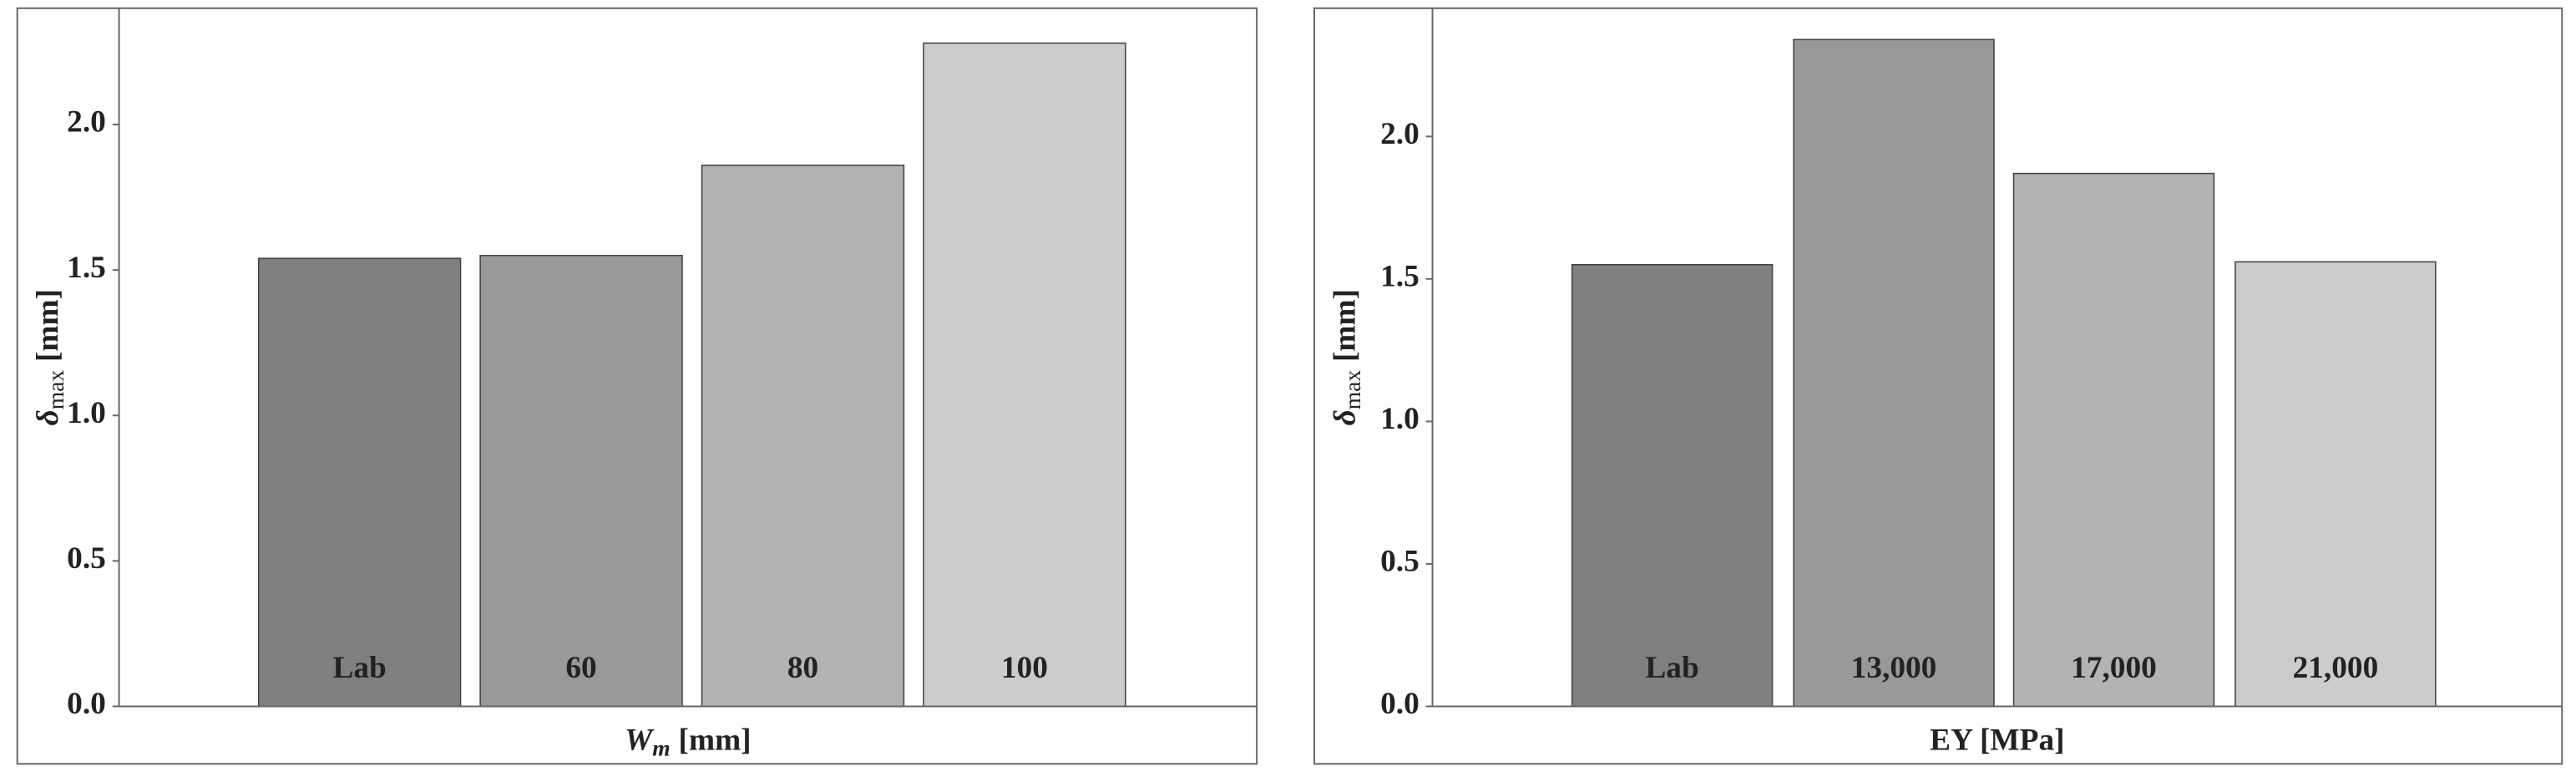  I want to click on x-axis-label: EY [MPa], so click(1997, 740).